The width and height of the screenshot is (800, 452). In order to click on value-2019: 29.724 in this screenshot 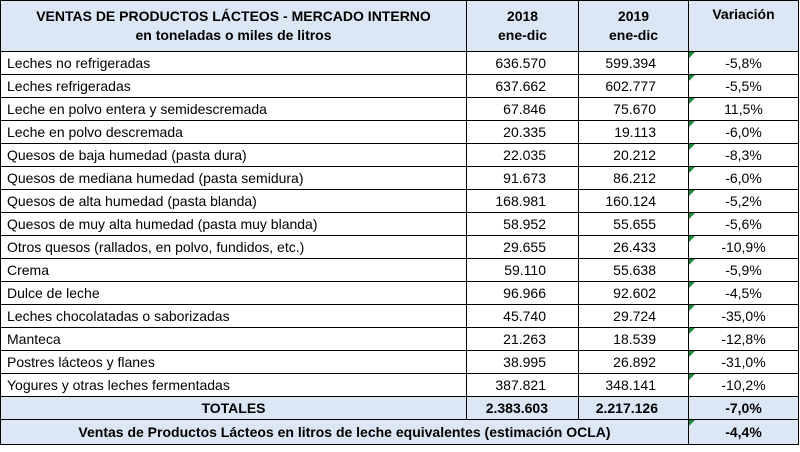, I will do `click(633, 316)`.